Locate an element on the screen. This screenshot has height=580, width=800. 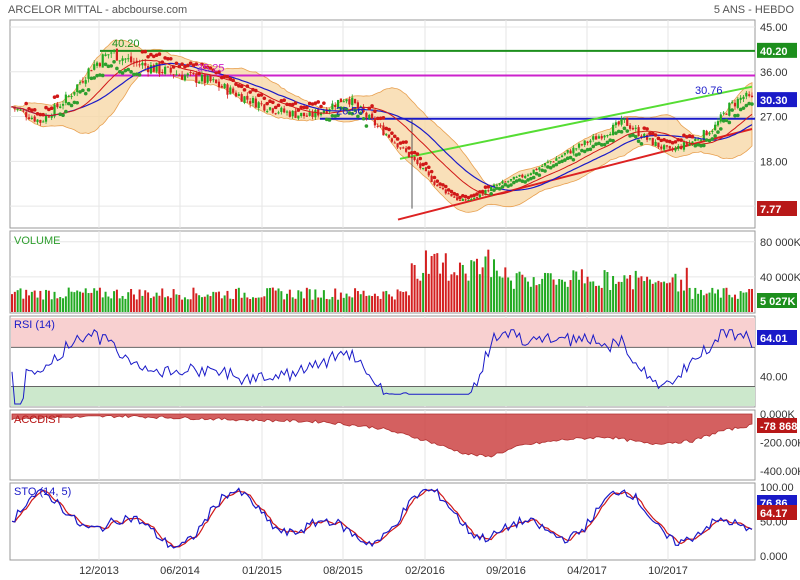
rsi-badge-bg is located at coordinates (777, 337).